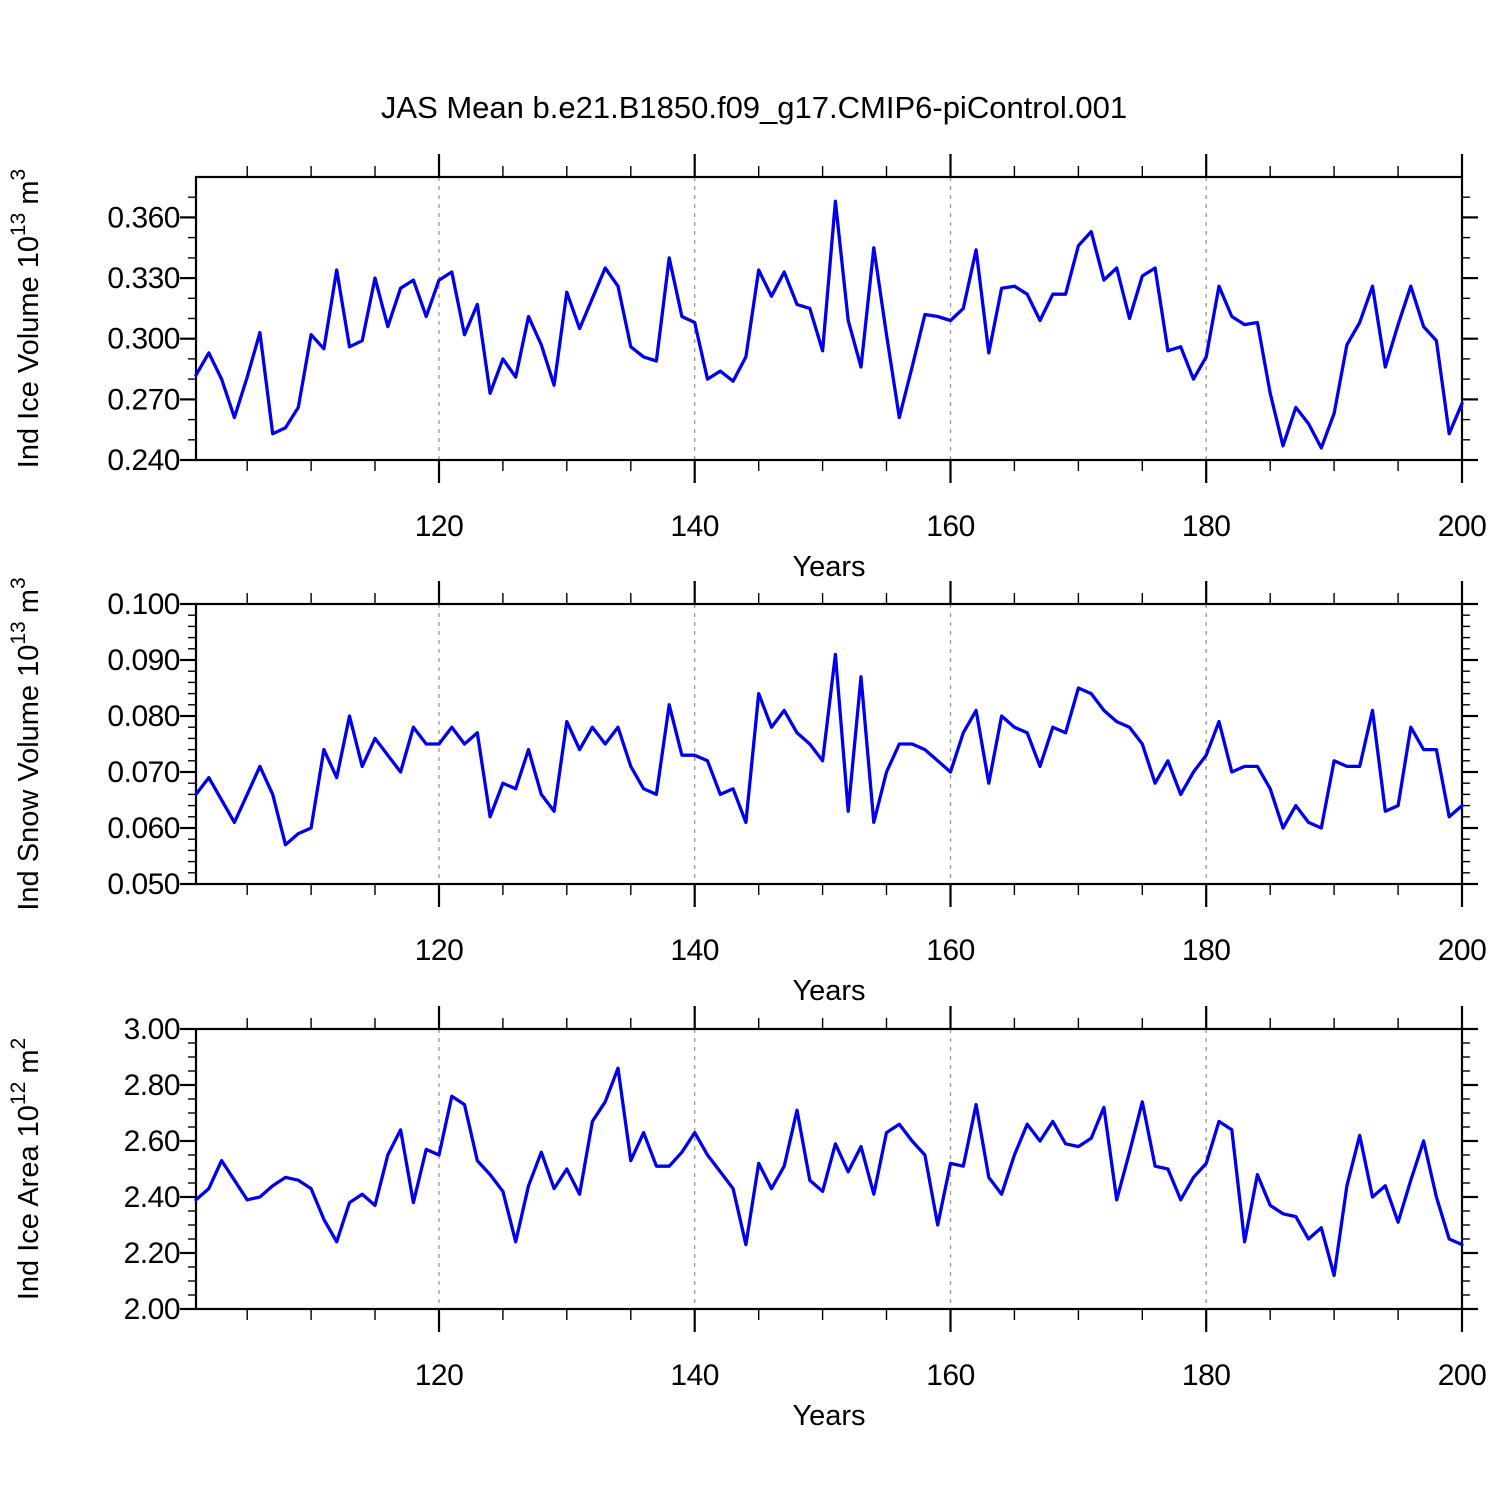  Describe the element at coordinates (143, 339) in the screenshot. I see `y-tick-label: 0.300` at that location.